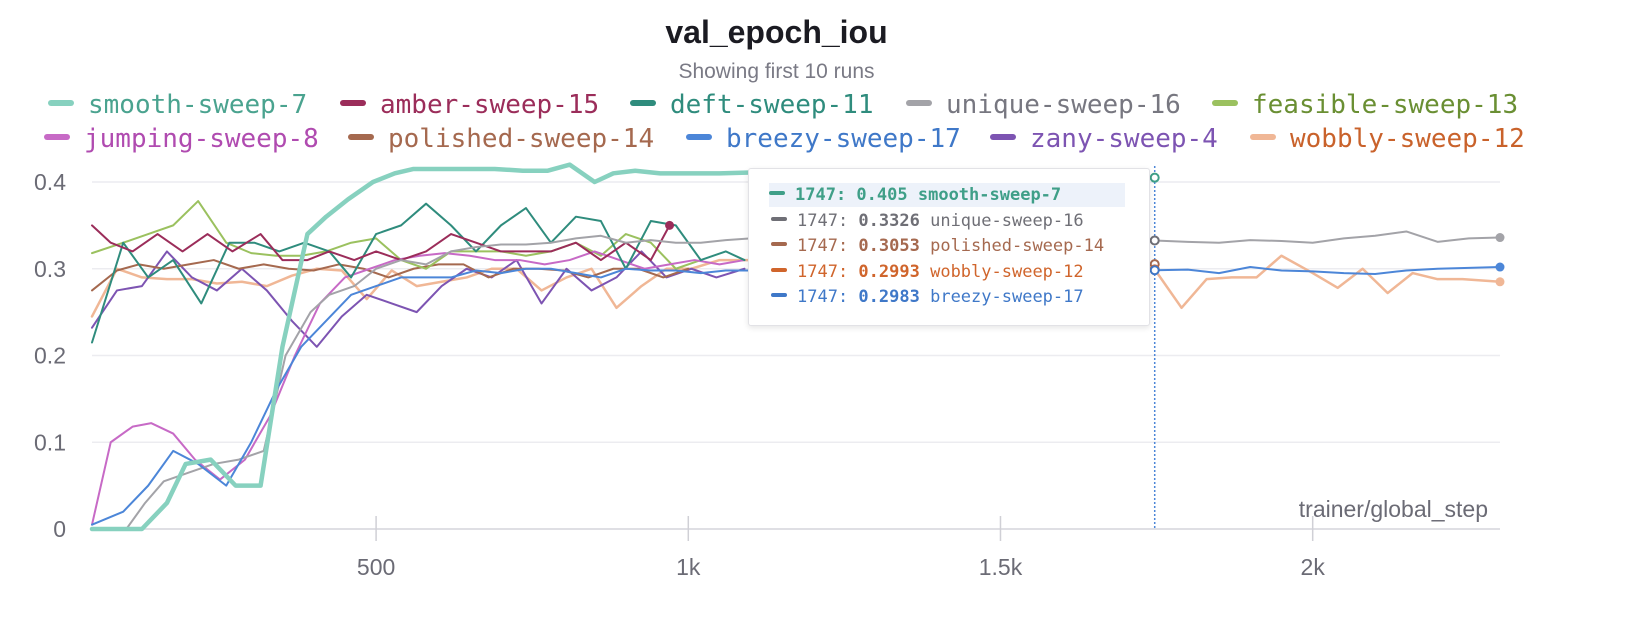 The width and height of the screenshot is (1646, 642). What do you see at coordinates (1393, 509) in the screenshot?
I see `x-axis-label: trainer/global_step` at bounding box center [1393, 509].